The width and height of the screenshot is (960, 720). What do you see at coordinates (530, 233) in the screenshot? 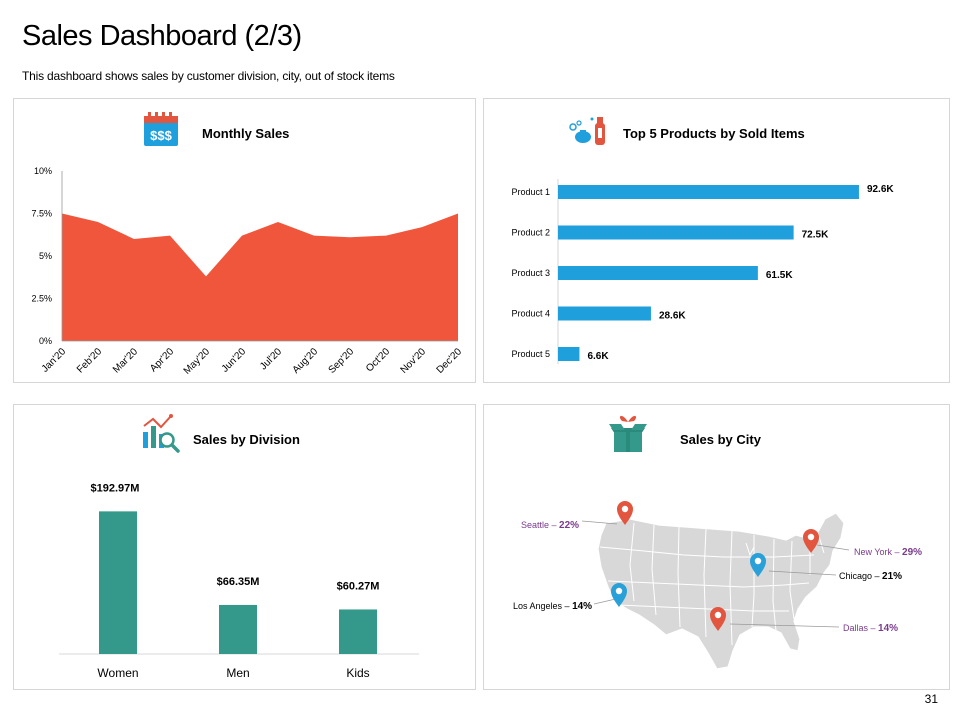
I see `product-label: Product 2` at bounding box center [530, 233].